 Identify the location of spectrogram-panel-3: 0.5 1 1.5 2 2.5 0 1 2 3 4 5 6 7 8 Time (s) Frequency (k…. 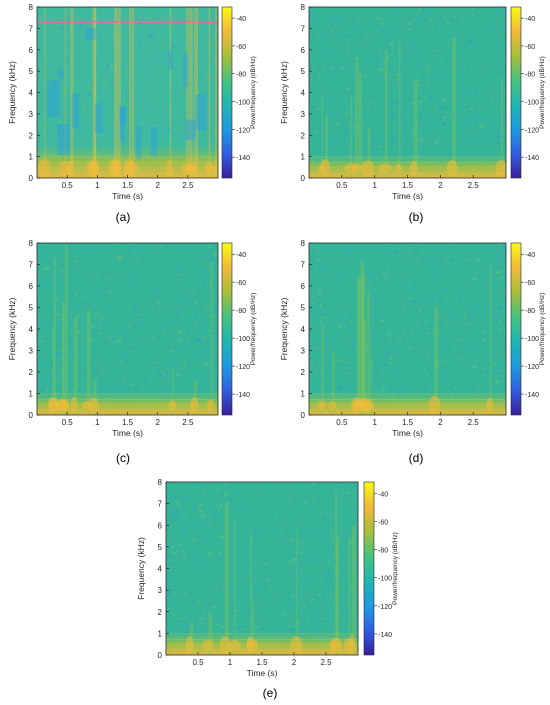
(132, 352).